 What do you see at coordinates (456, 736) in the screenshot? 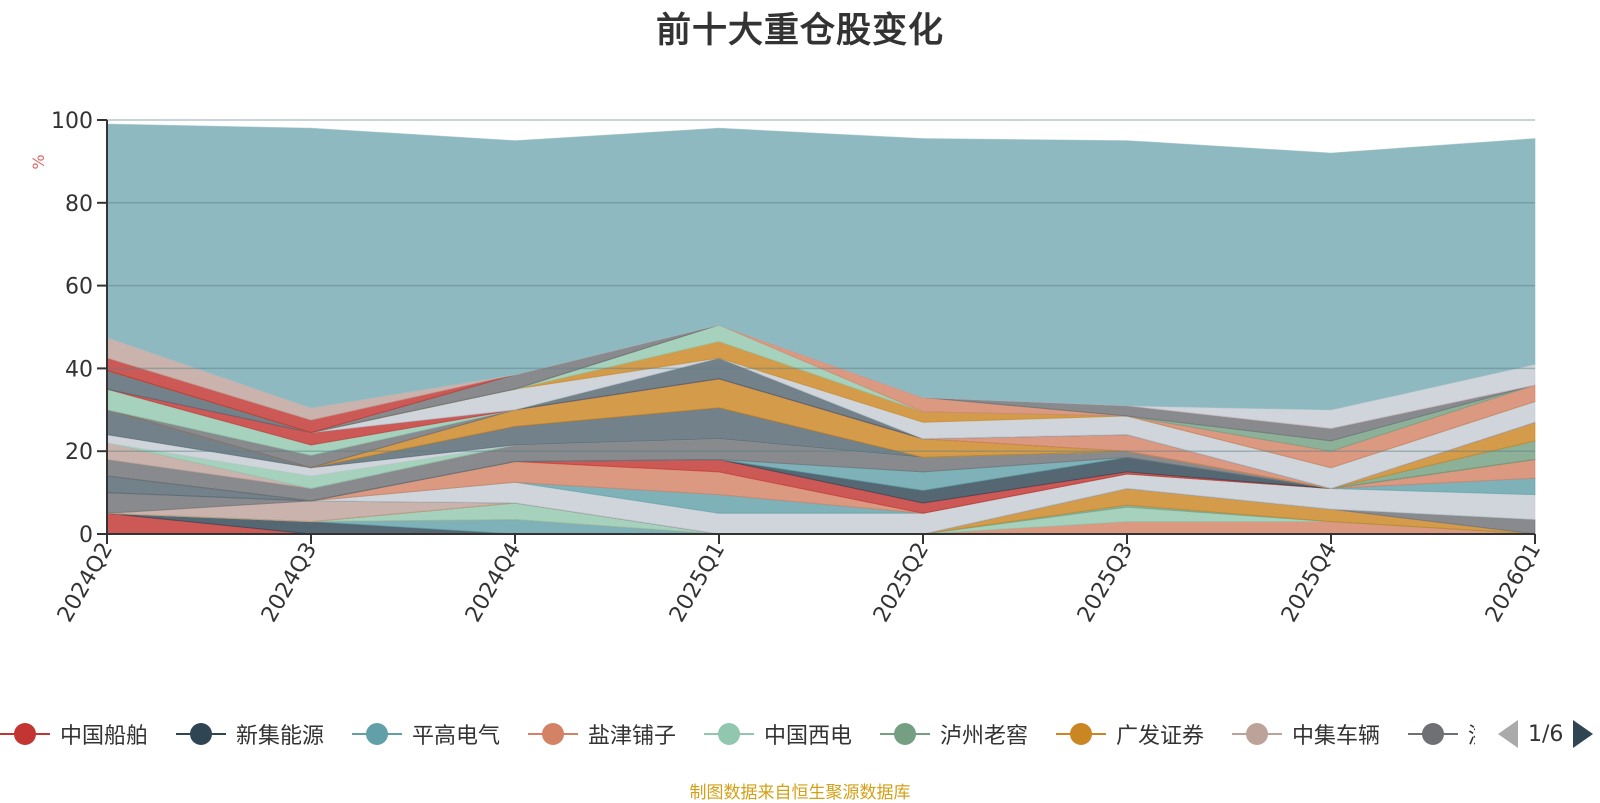
I see `legend-label: 平高电气` at bounding box center [456, 736].